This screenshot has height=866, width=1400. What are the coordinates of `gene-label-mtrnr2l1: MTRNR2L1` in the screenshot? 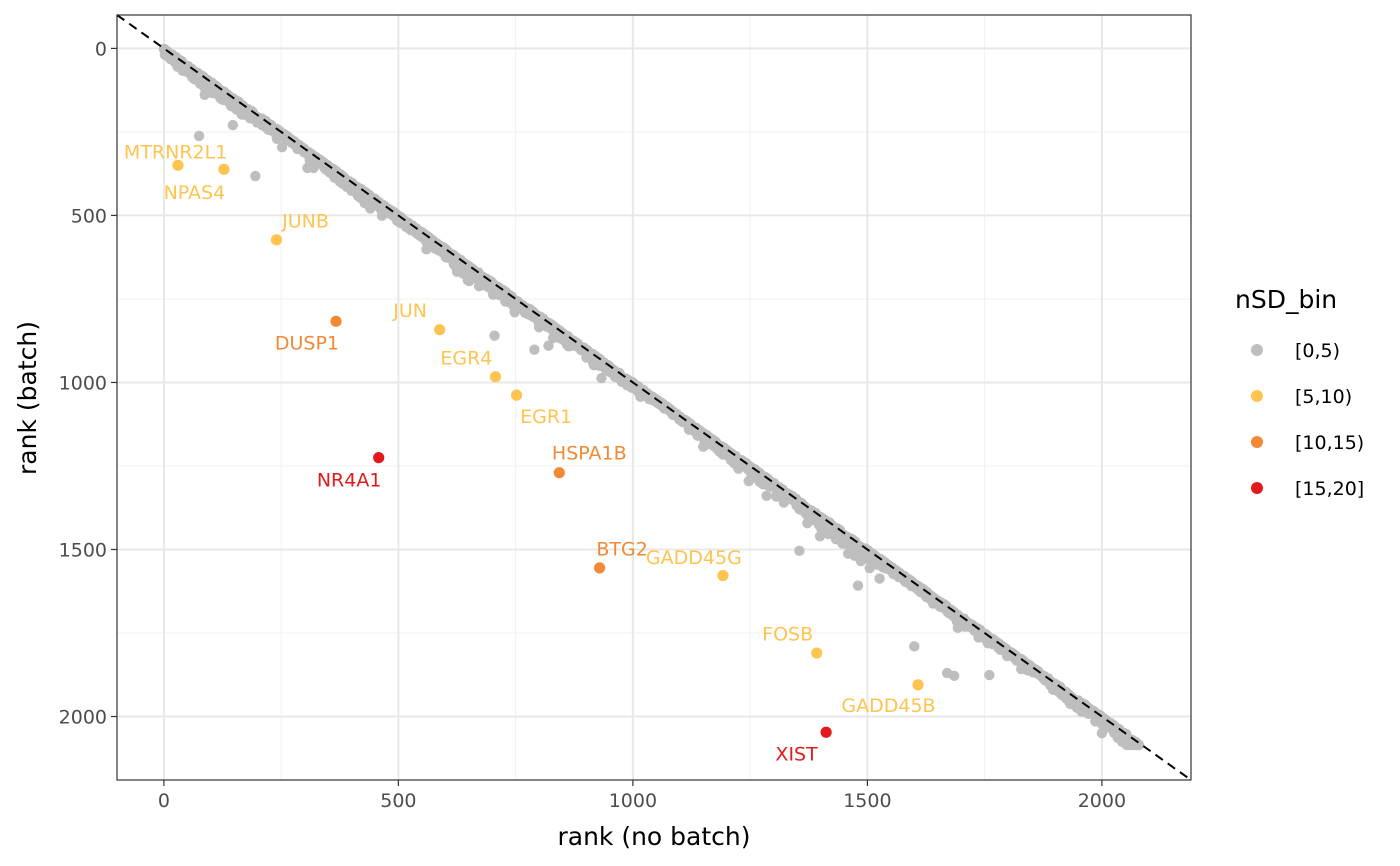 It's located at (175, 152).